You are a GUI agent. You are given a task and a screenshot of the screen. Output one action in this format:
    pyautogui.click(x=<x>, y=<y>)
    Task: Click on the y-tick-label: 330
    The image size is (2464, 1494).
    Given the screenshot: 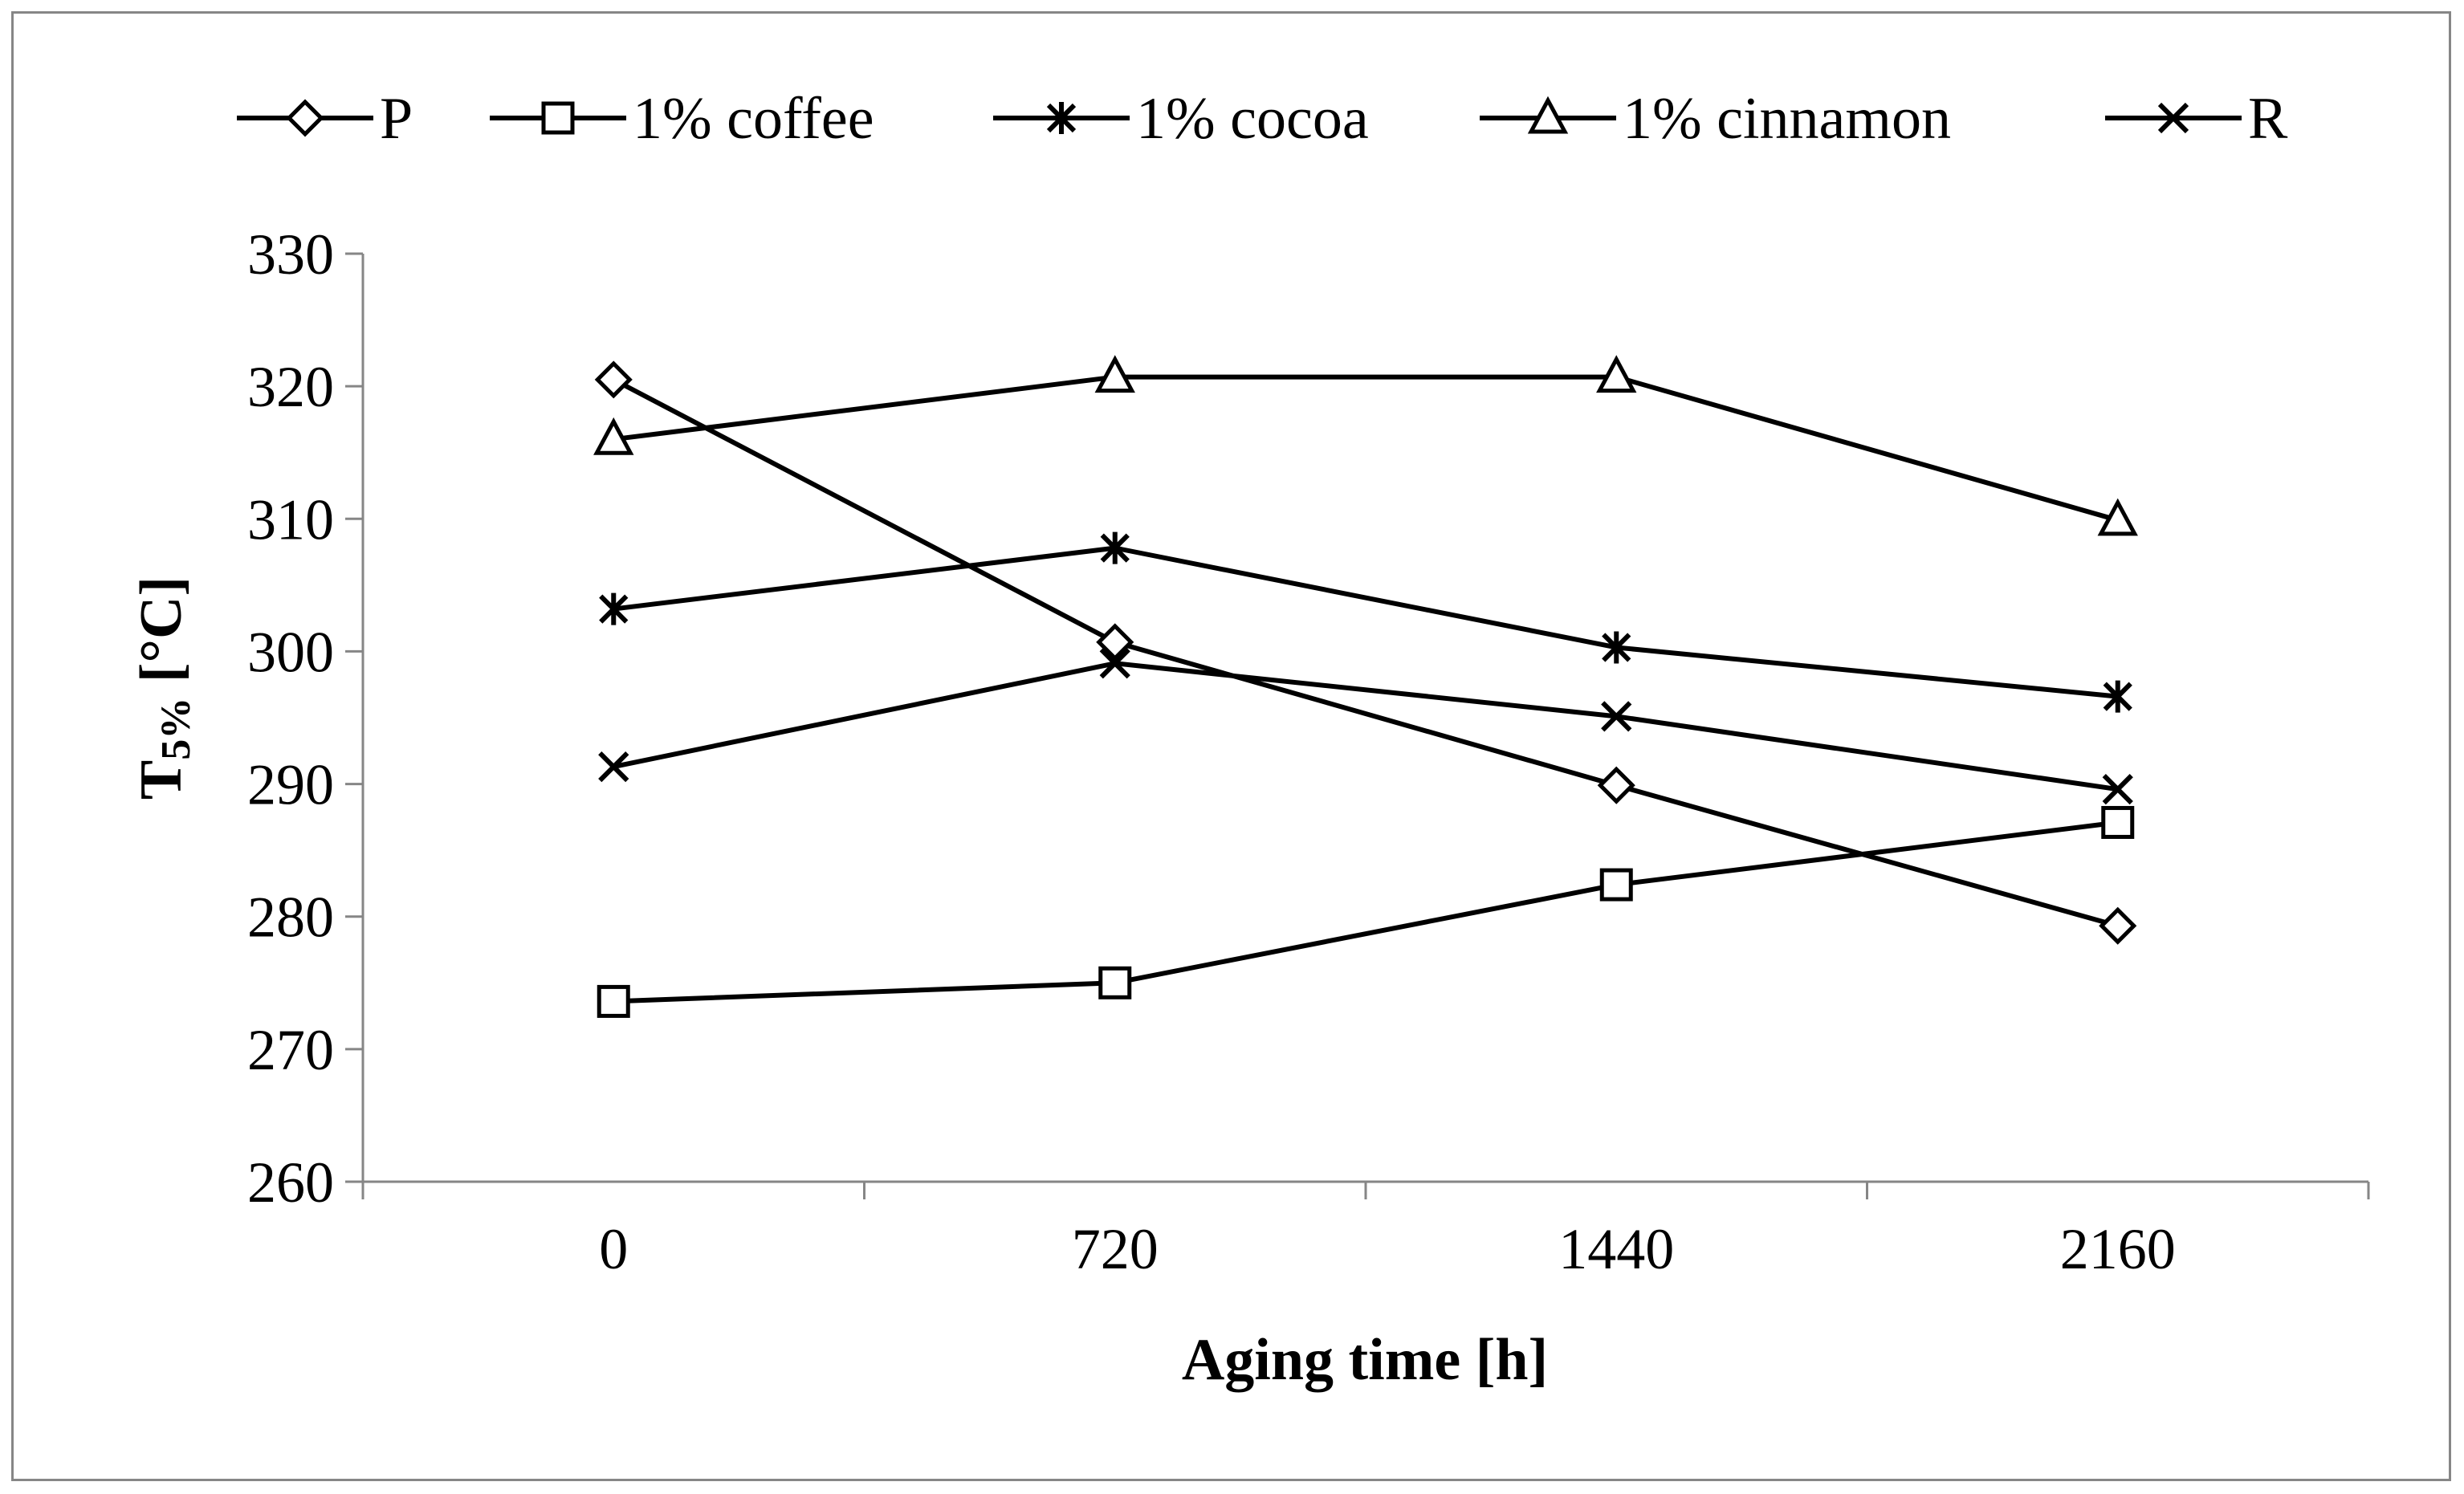 What is the action you would take?
    pyautogui.click(x=290, y=254)
    